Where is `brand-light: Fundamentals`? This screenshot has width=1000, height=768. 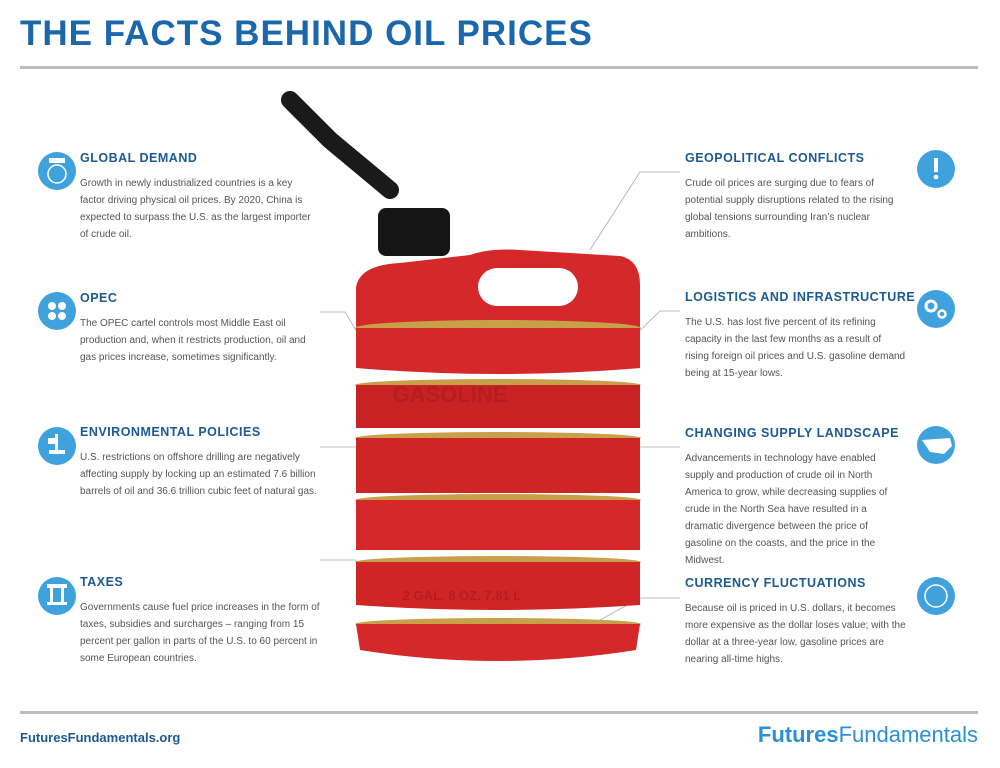 brand-light: Fundamentals is located at coordinates (908, 734).